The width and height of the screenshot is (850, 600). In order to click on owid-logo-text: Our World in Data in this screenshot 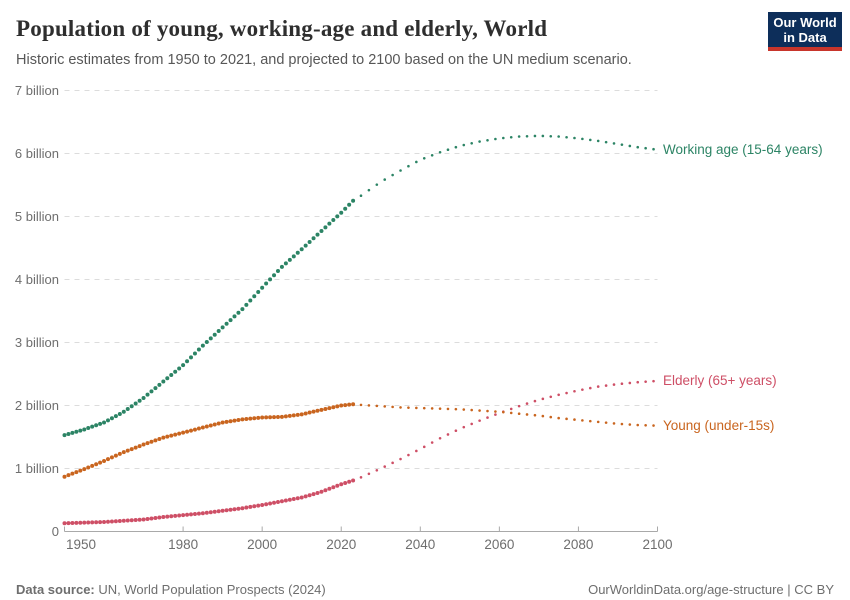, I will do `click(805, 29)`.